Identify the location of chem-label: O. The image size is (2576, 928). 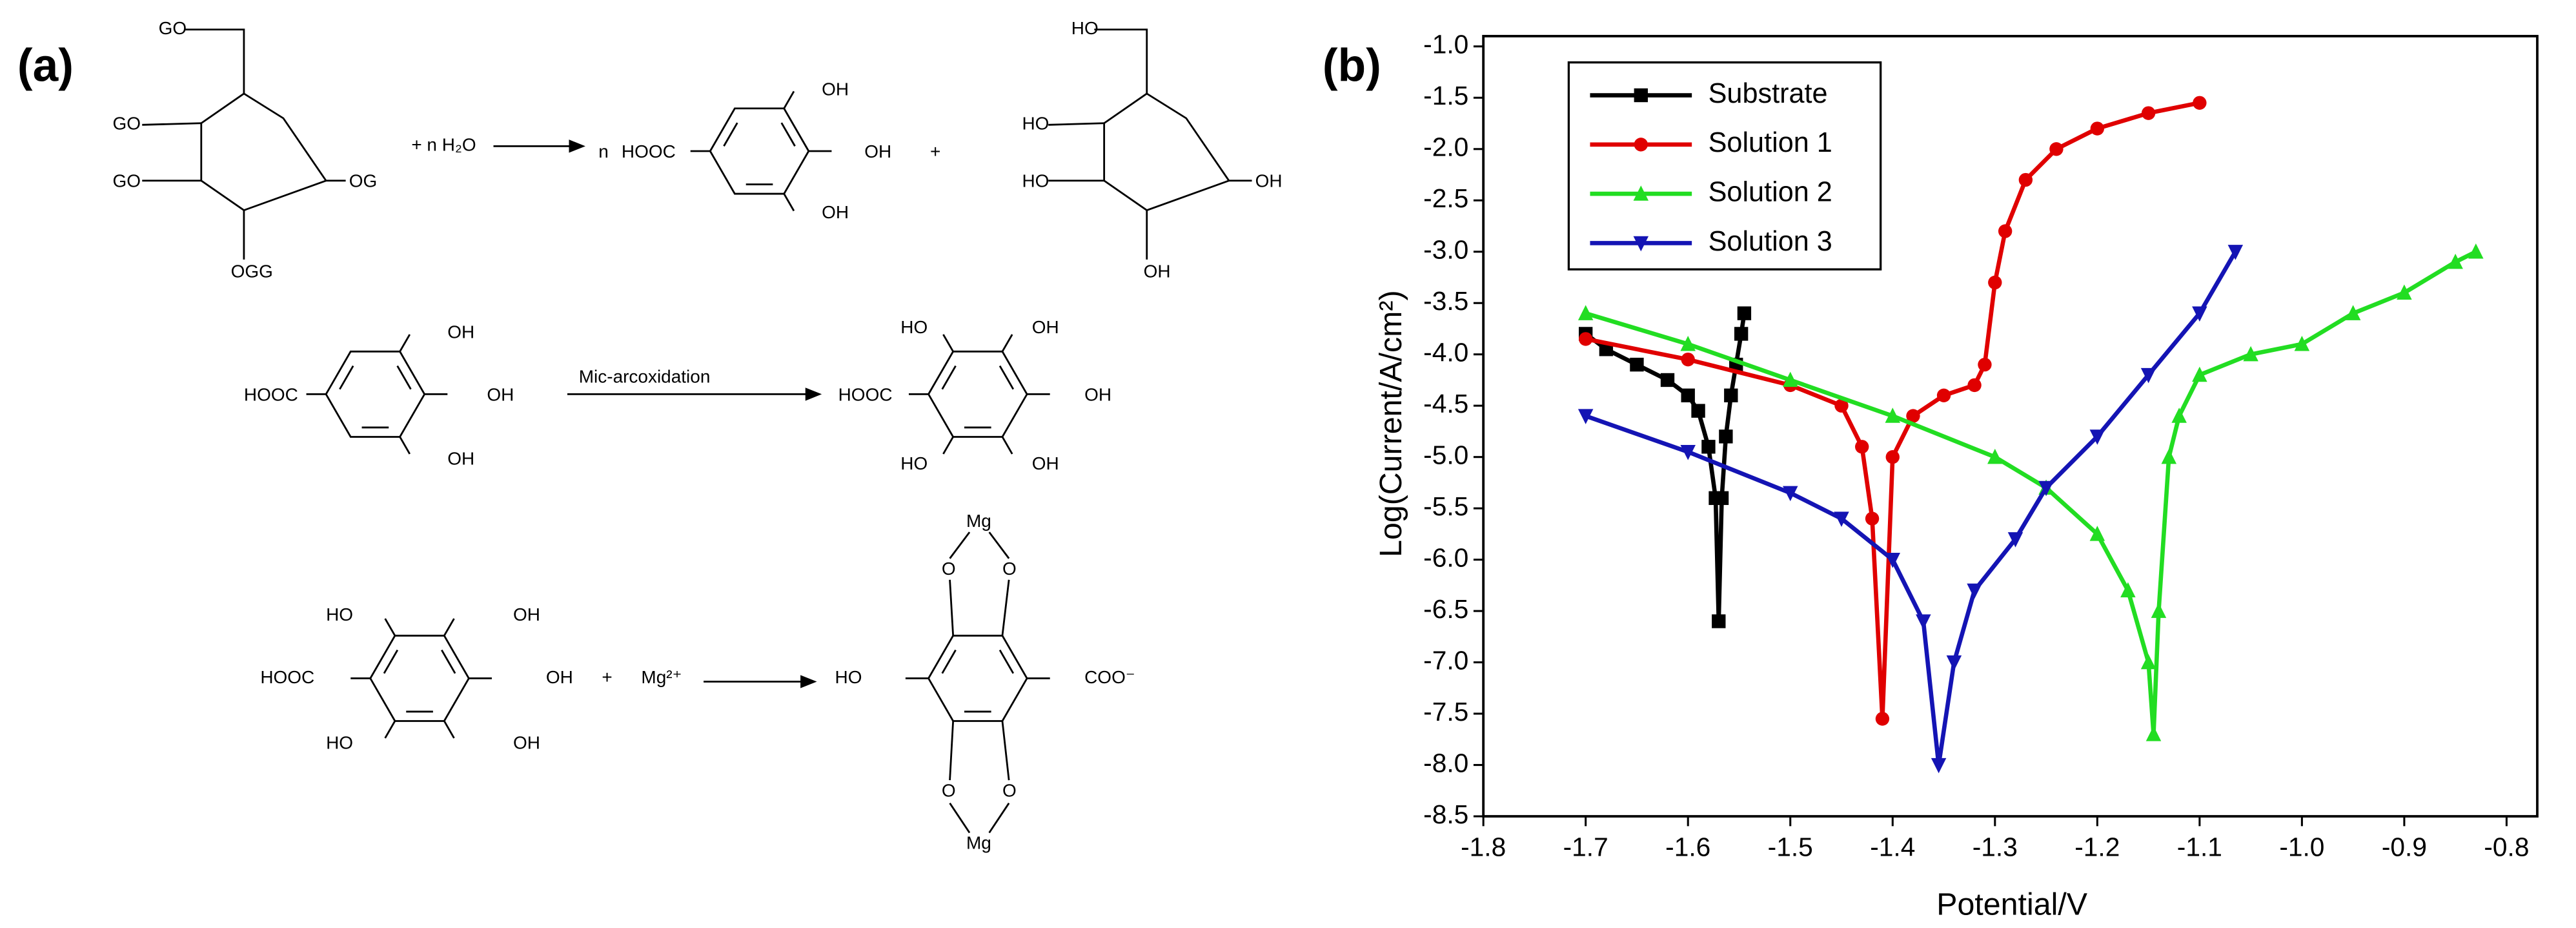
(1009, 790).